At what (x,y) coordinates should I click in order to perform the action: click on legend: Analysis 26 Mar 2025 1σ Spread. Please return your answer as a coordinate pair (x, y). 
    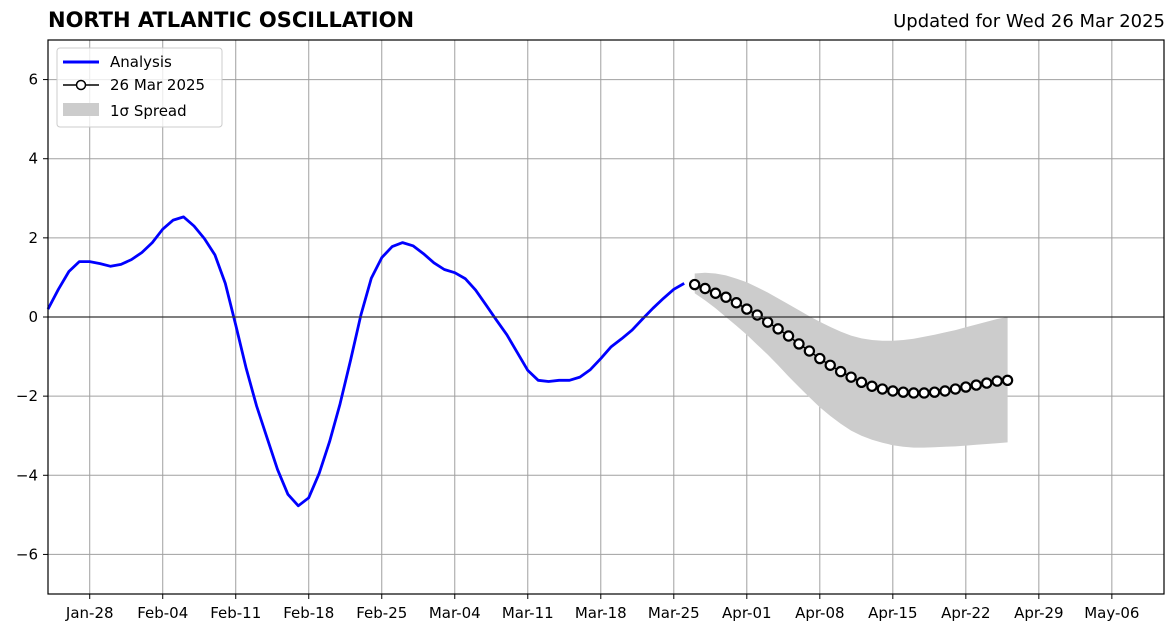
    Looking at the image, I should click on (139, 87).